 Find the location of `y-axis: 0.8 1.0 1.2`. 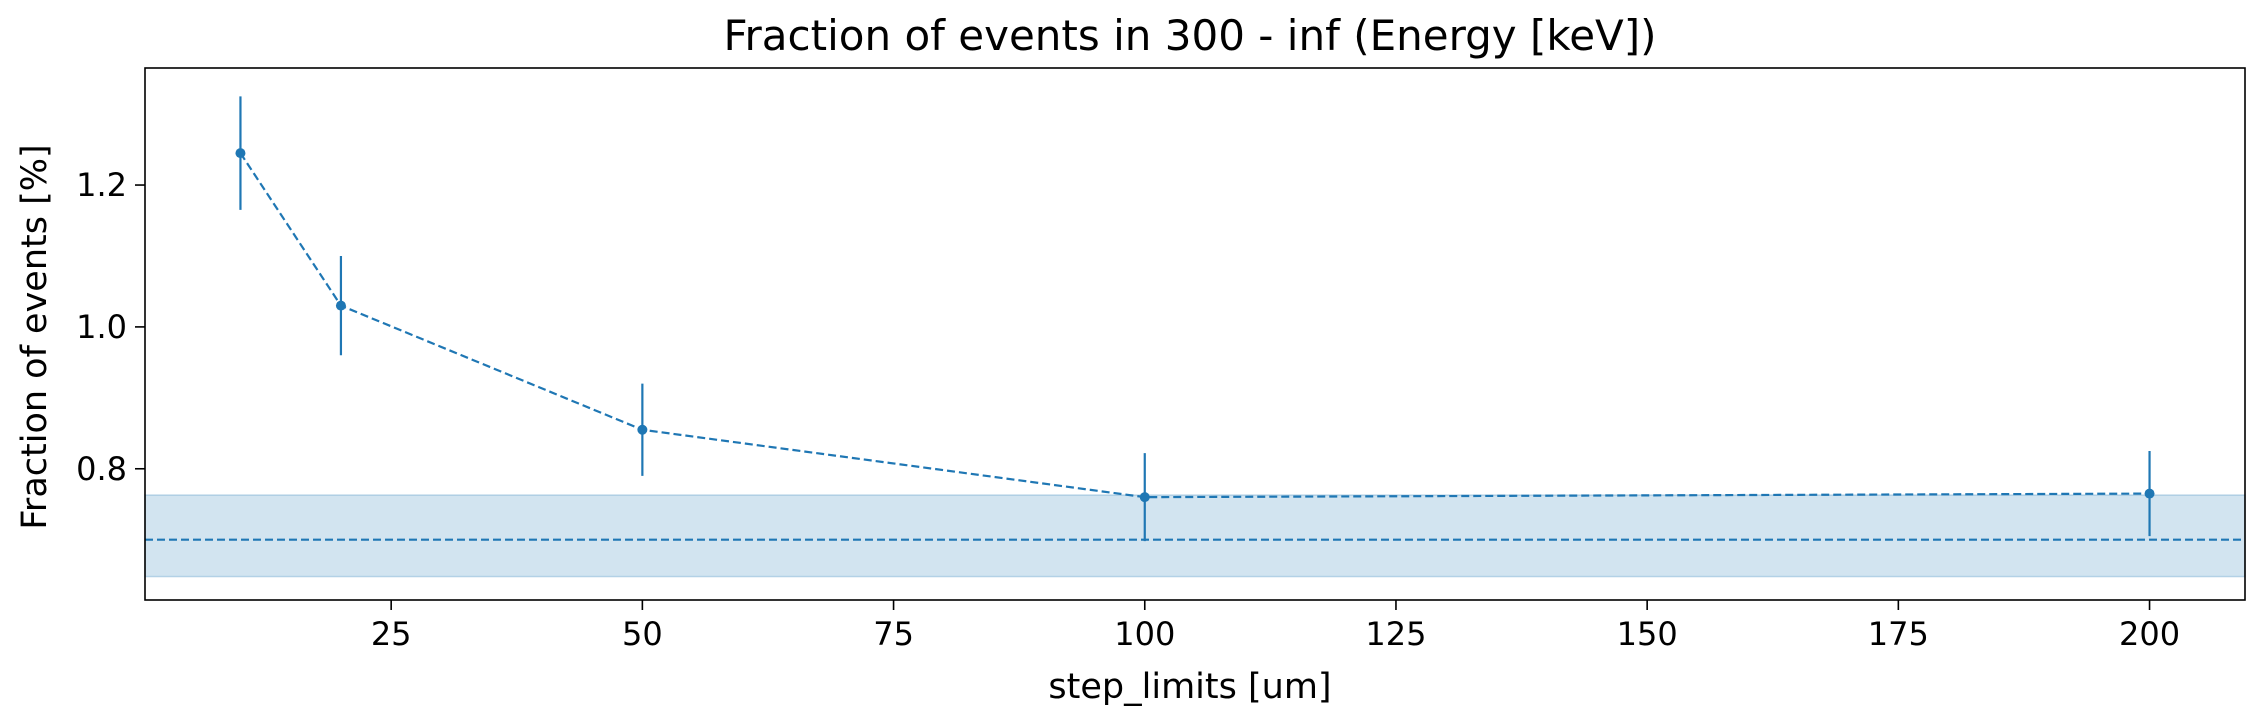

y-axis: 0.8 1.0 1.2 is located at coordinates (110, 327).